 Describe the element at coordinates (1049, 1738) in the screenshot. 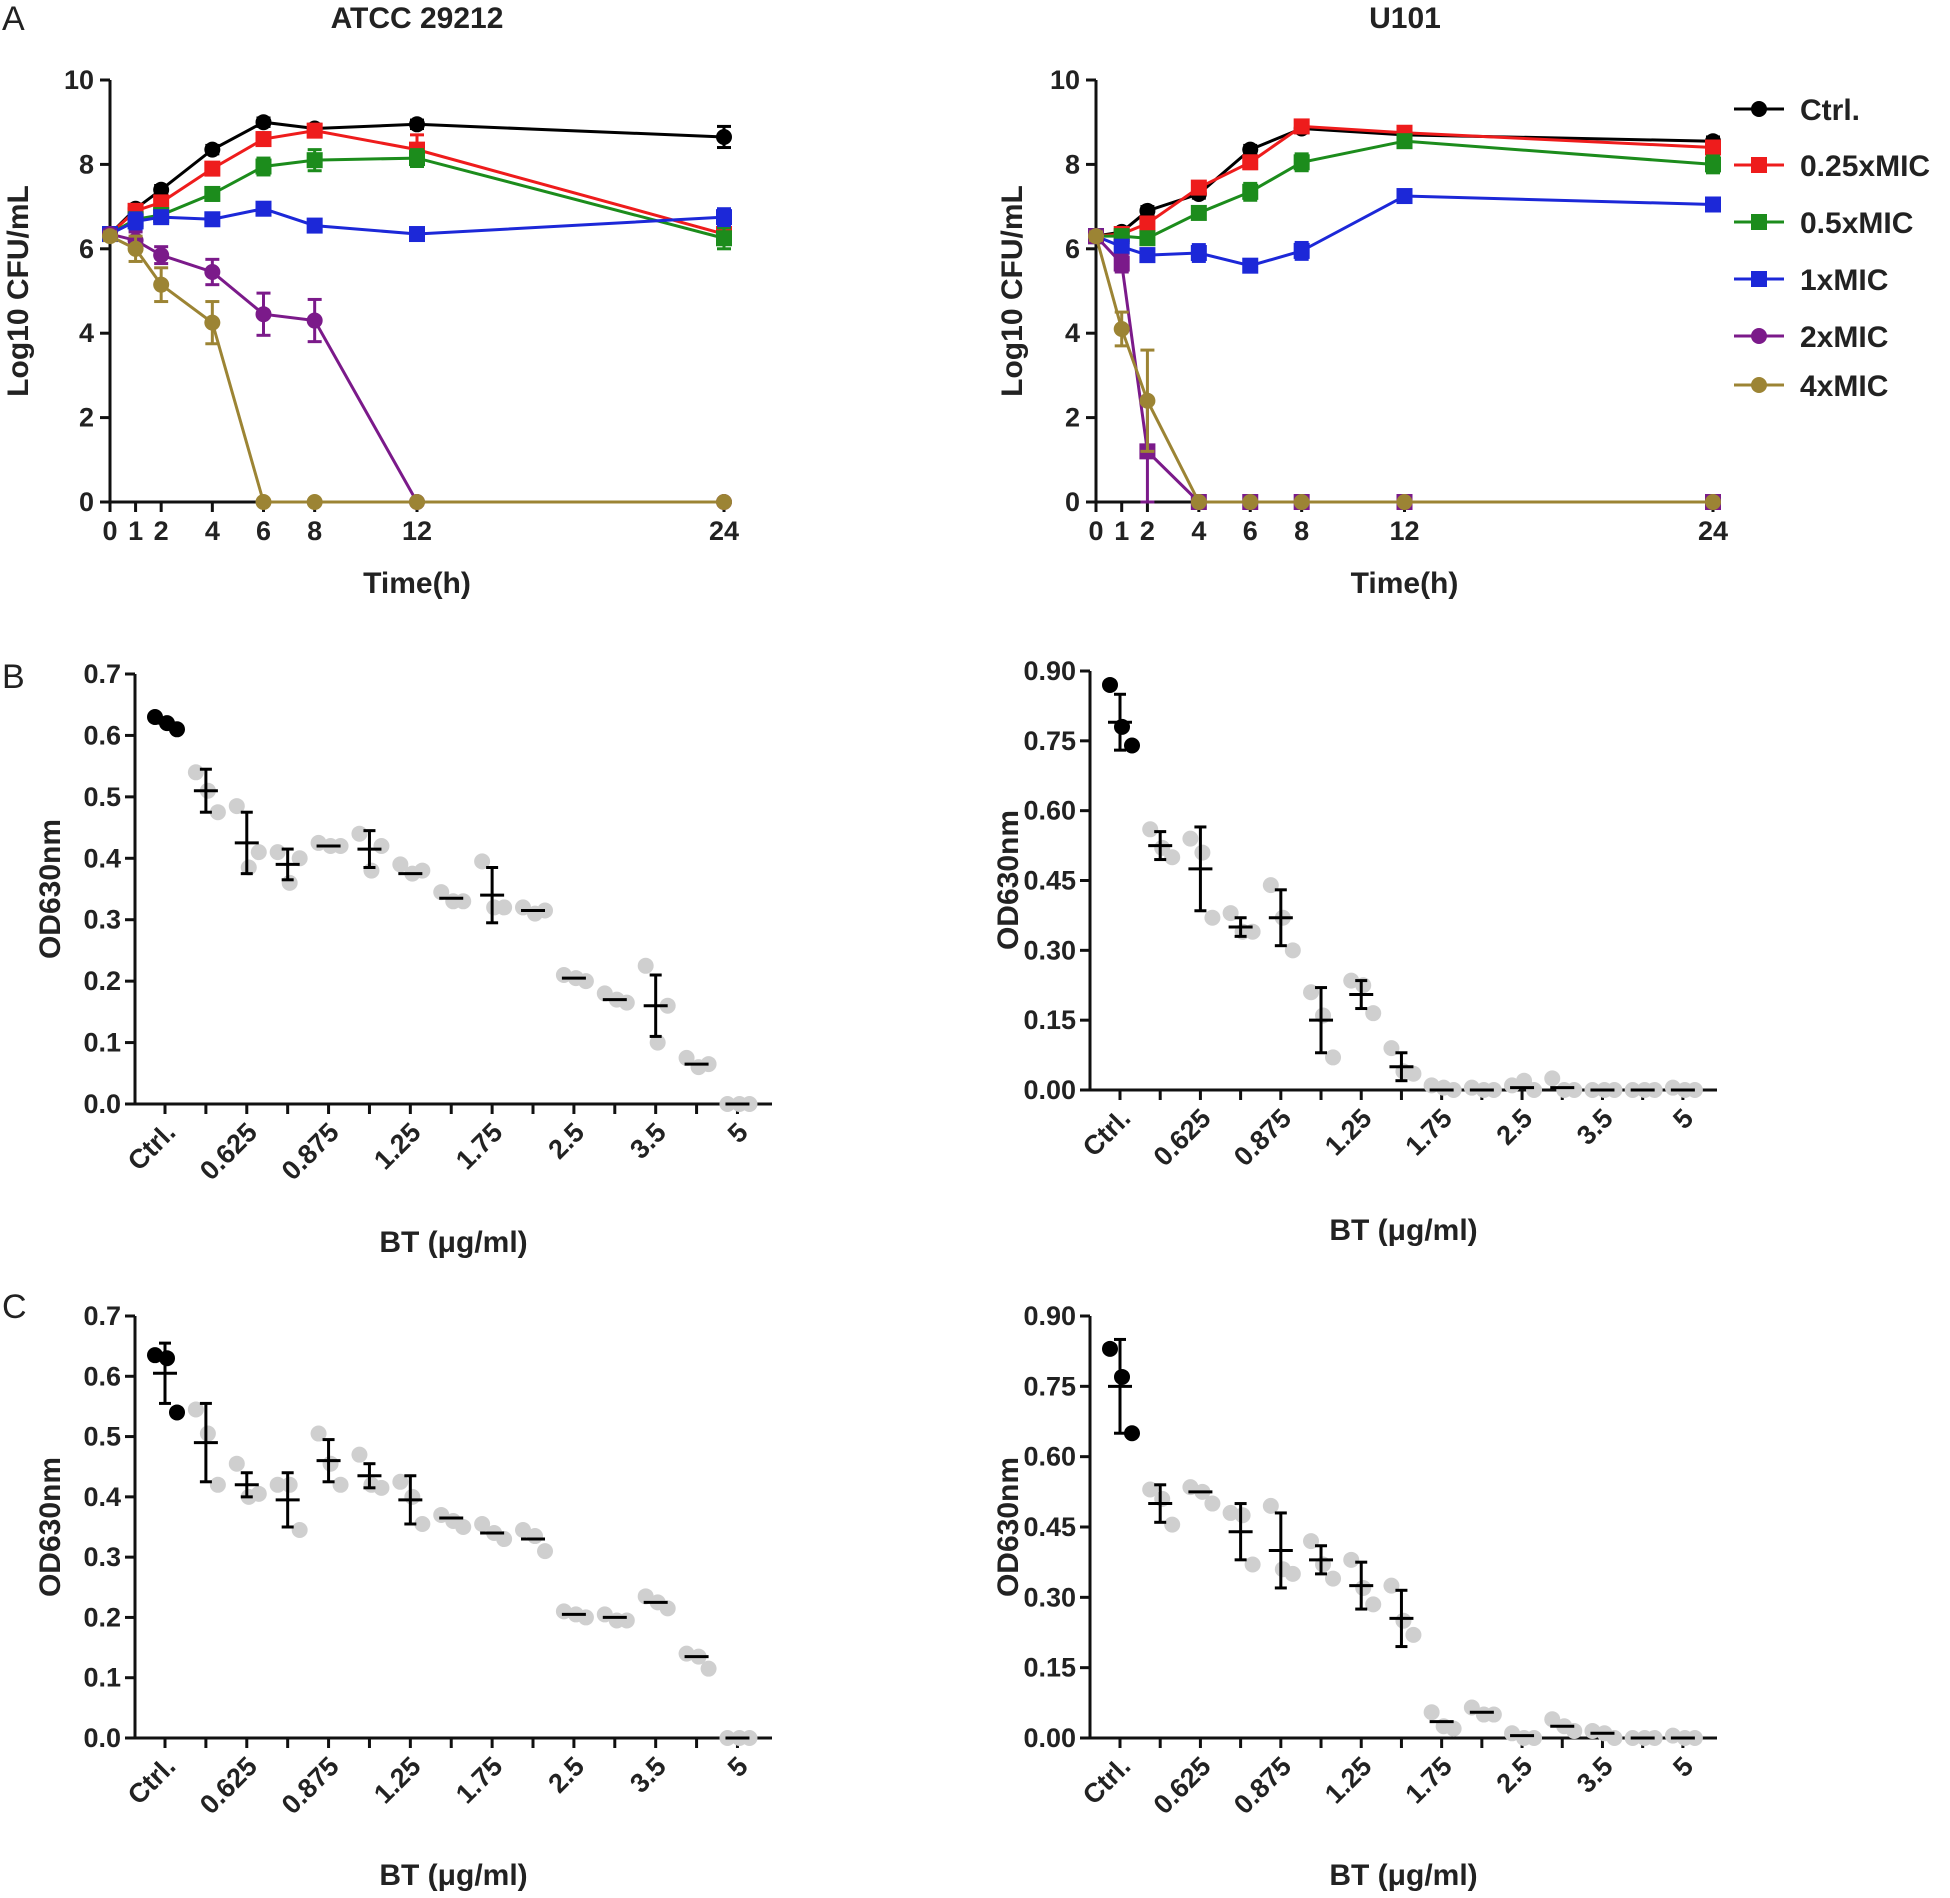

I see `y-tick-label: 0.00` at that location.